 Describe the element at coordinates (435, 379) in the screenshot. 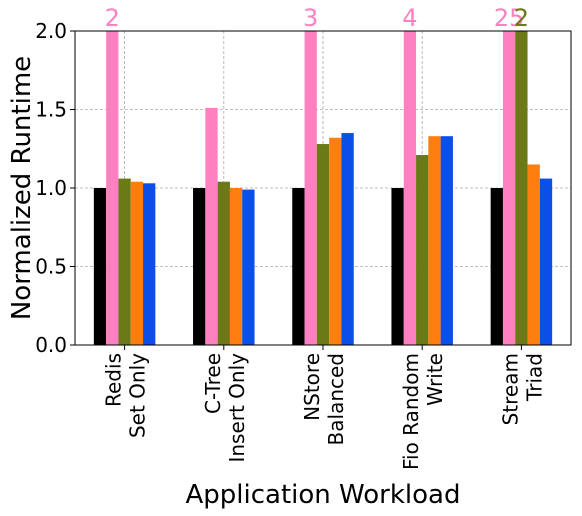

I see `x-tick-label: Write` at that location.